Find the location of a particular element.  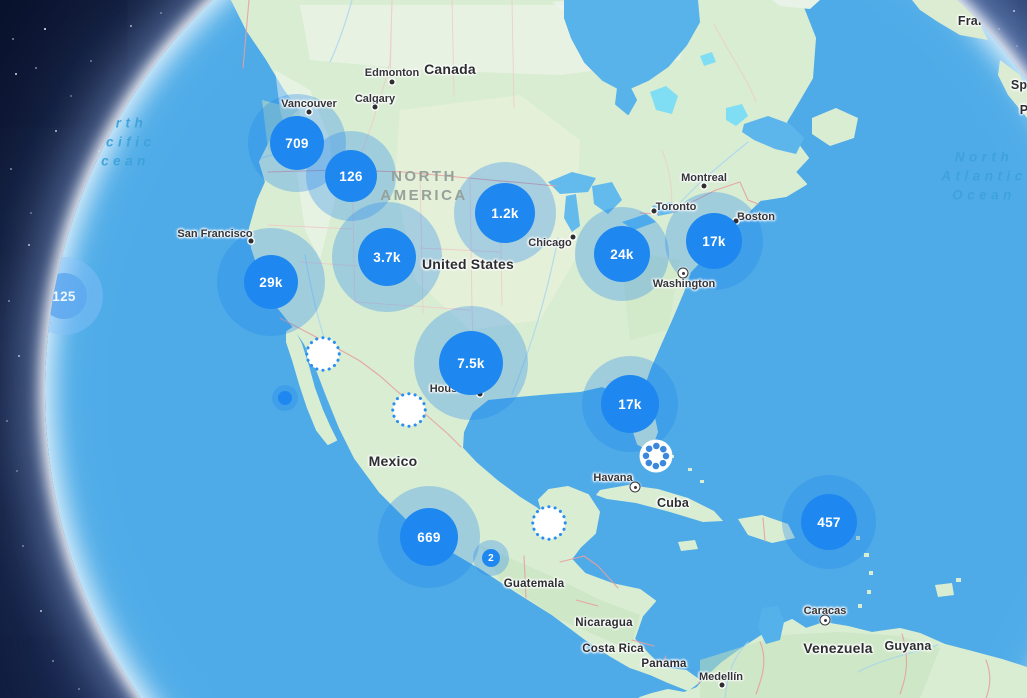

cluster-count: 29k is located at coordinates (271, 282).